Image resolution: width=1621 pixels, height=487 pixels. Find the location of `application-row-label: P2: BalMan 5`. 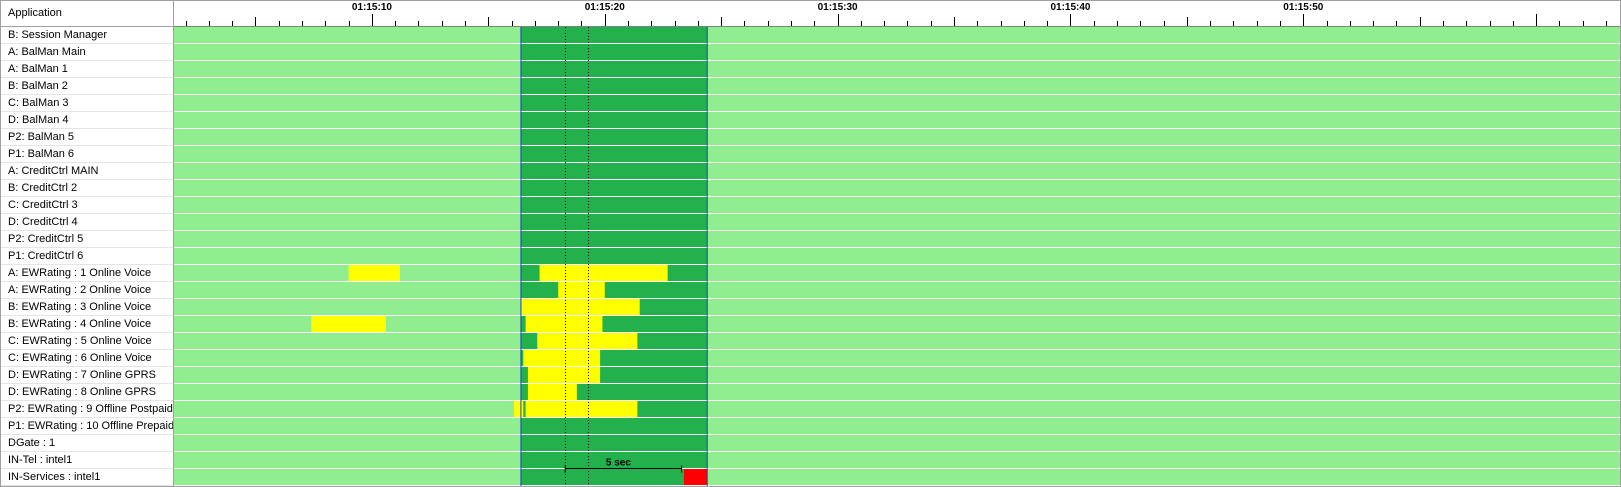

application-row-label: P2: BalMan 5 is located at coordinates (87, 137).